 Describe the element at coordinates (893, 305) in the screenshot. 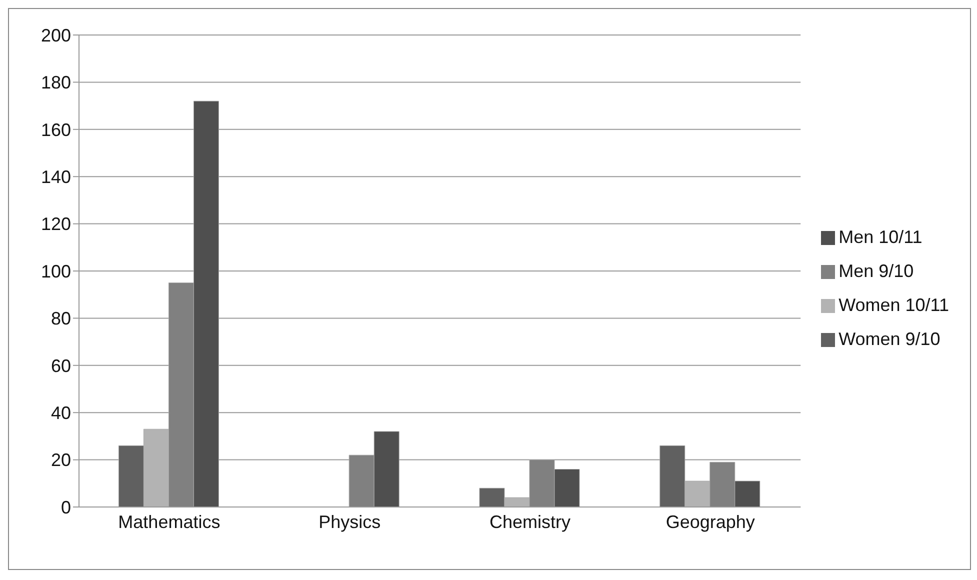

I see `legend-label: Women 10/11` at that location.